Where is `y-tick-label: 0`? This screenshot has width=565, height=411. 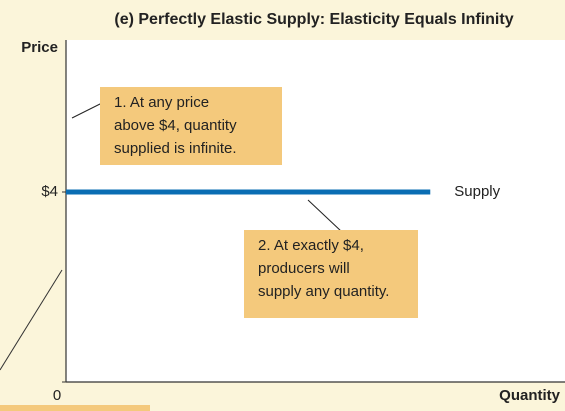 y-tick-label: 0 is located at coordinates (57, 395).